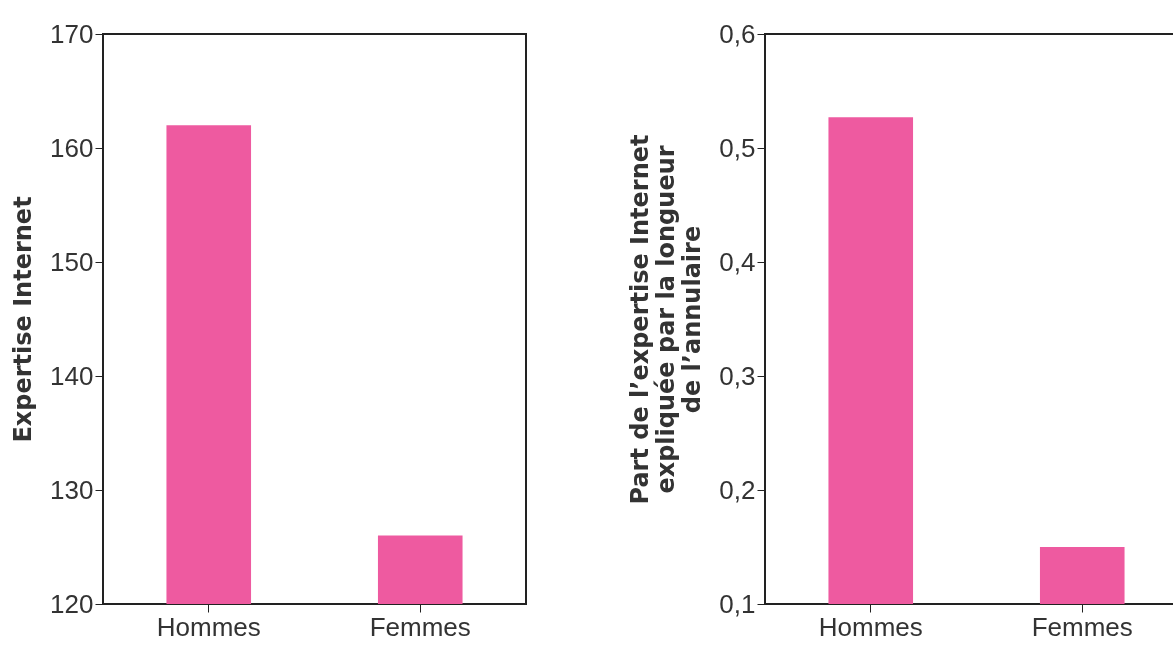  What do you see at coordinates (737, 603) in the screenshot?
I see `y-tick-label: 0,1` at bounding box center [737, 603].